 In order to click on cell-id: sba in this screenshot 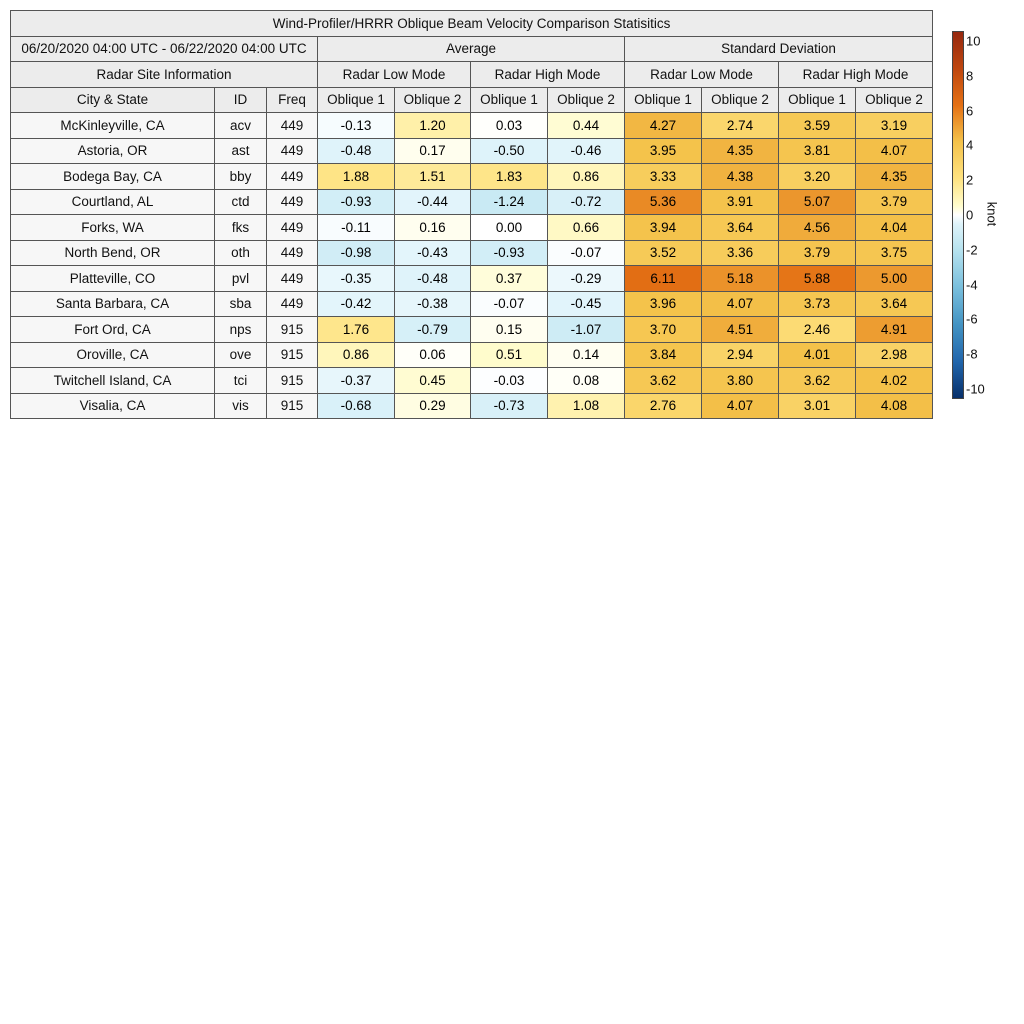, I will do `click(240, 303)`.